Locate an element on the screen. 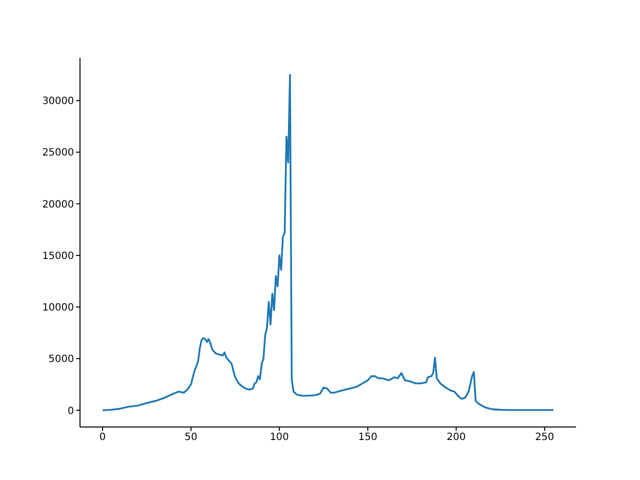 The height and width of the screenshot is (480, 640). y-tick-label: 30000 is located at coordinates (58, 102).